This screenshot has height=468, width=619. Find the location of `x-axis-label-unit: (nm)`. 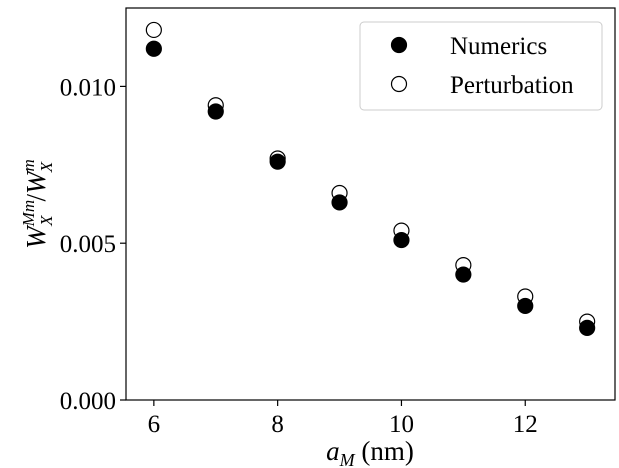

x-axis-label-unit: (nm) is located at coordinates (387, 451).